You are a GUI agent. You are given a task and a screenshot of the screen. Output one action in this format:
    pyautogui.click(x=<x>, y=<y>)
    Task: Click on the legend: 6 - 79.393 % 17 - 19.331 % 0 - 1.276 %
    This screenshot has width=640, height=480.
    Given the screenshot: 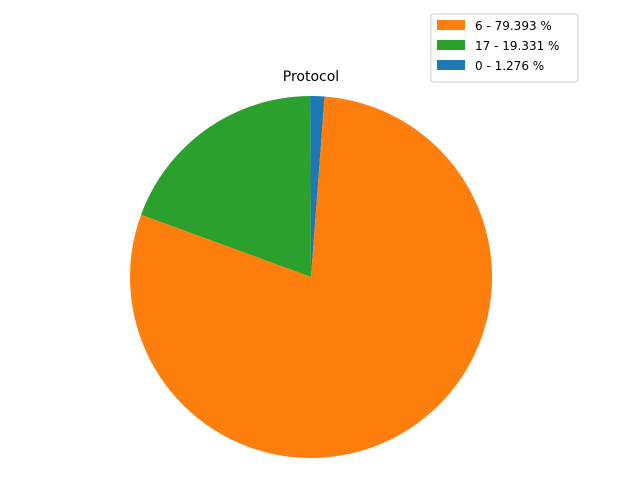 What is the action you would take?
    pyautogui.click(x=504, y=48)
    